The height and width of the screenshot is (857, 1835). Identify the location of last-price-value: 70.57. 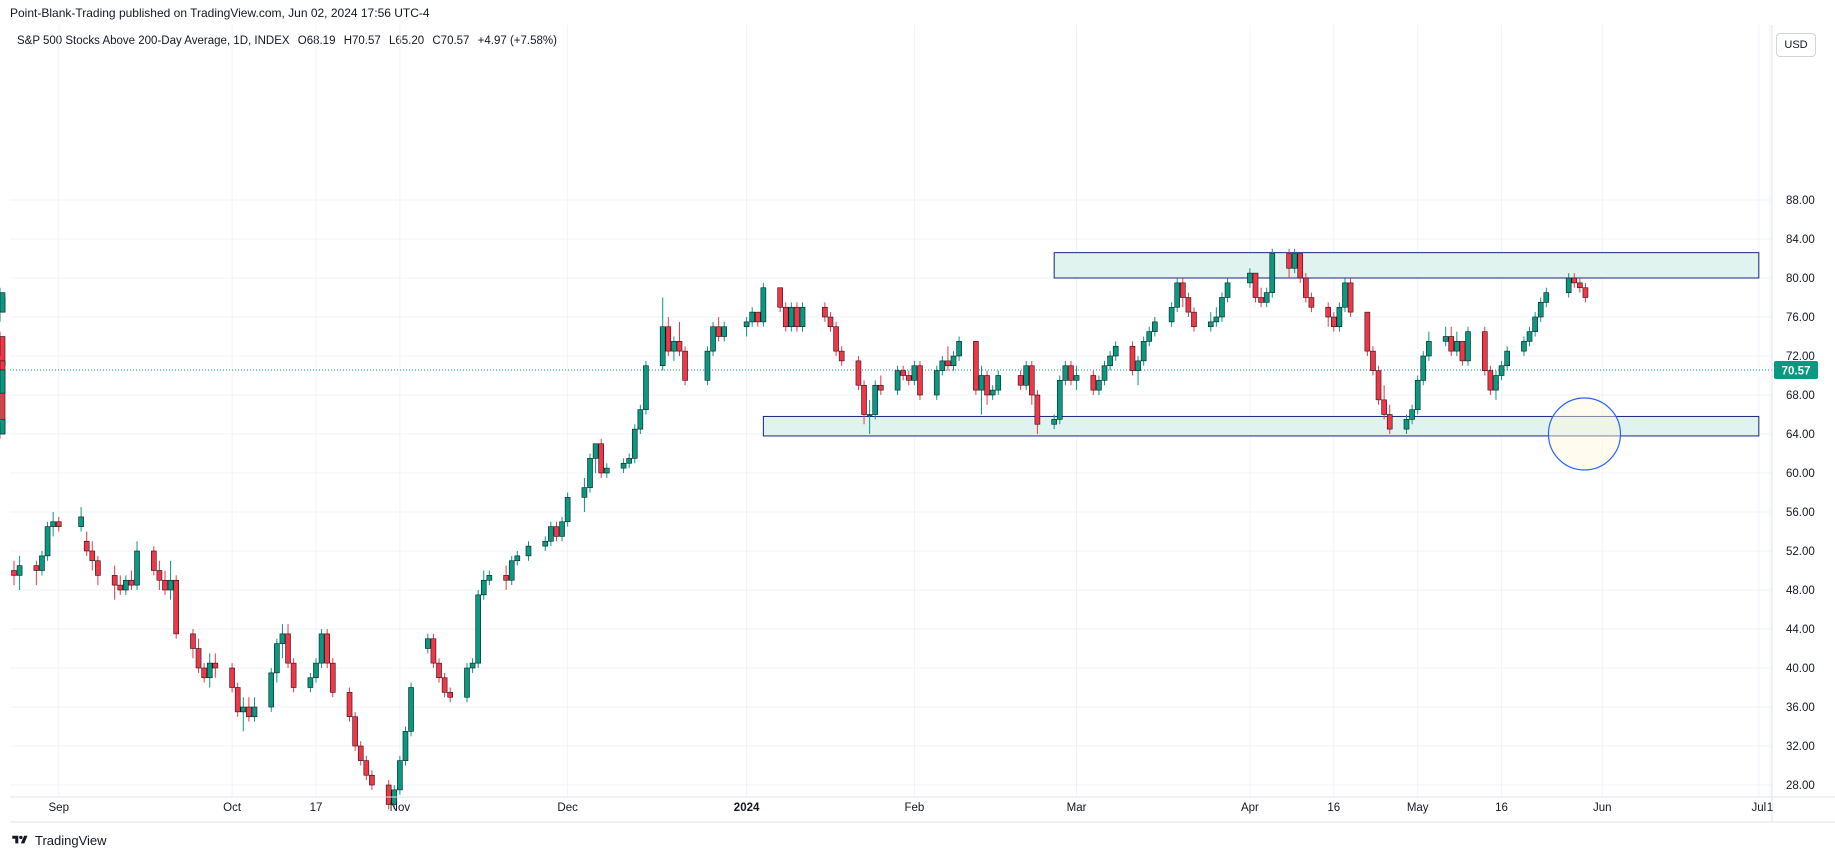
(1796, 371).